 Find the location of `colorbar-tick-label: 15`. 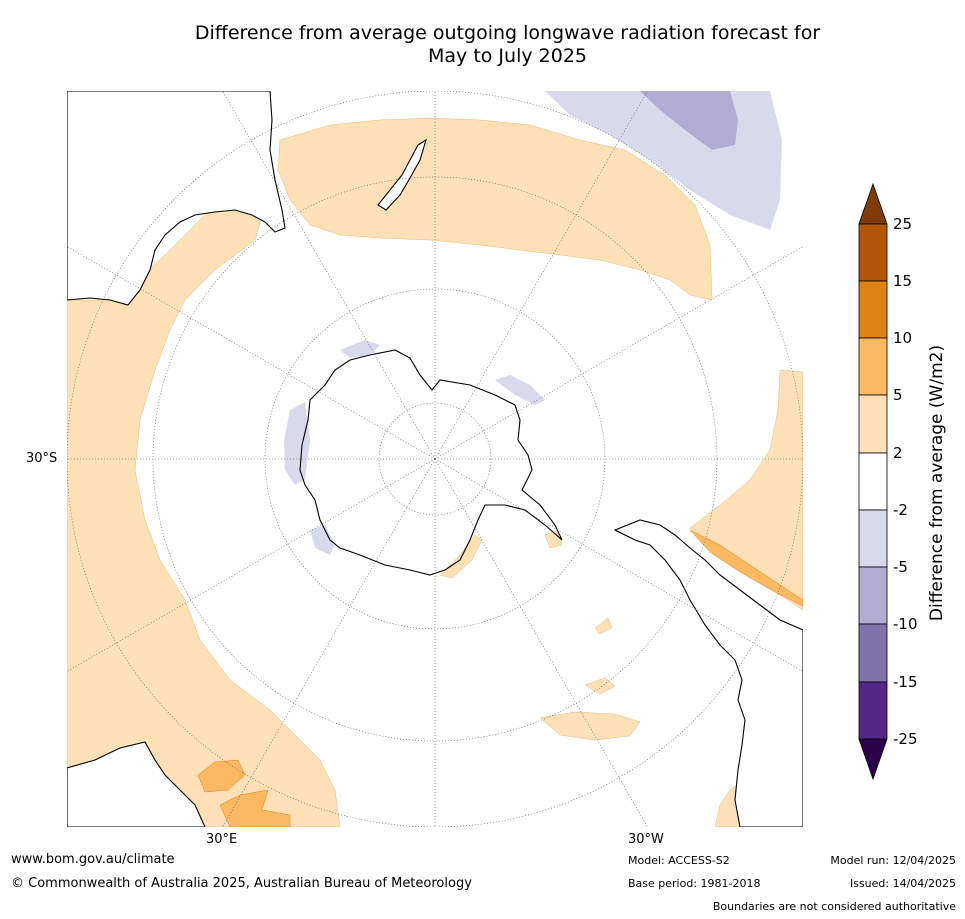

colorbar-tick-label: 15 is located at coordinates (903, 281).